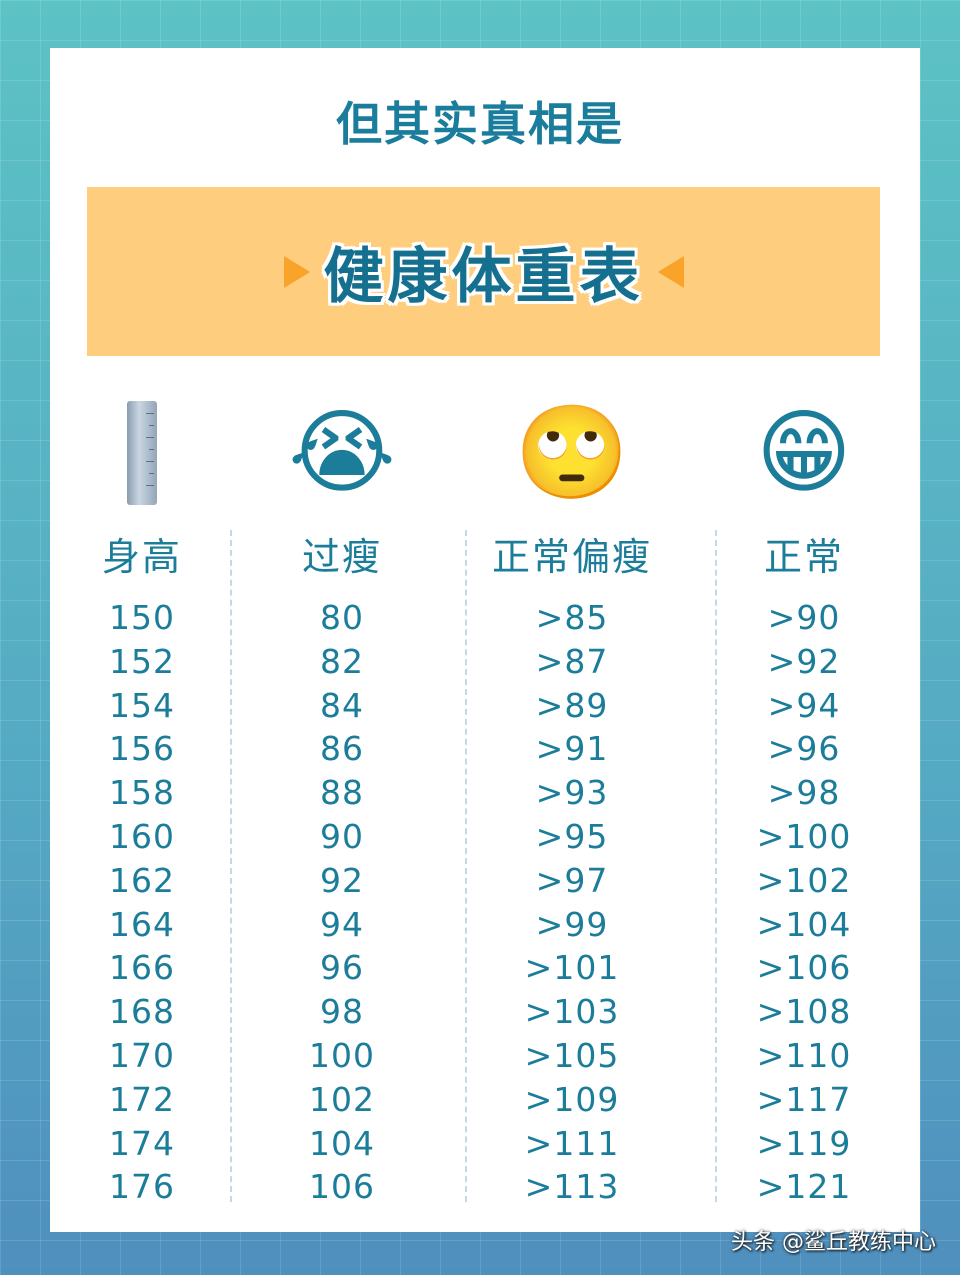  What do you see at coordinates (572, 793) in the screenshot?
I see `table-cell: >93` at bounding box center [572, 793].